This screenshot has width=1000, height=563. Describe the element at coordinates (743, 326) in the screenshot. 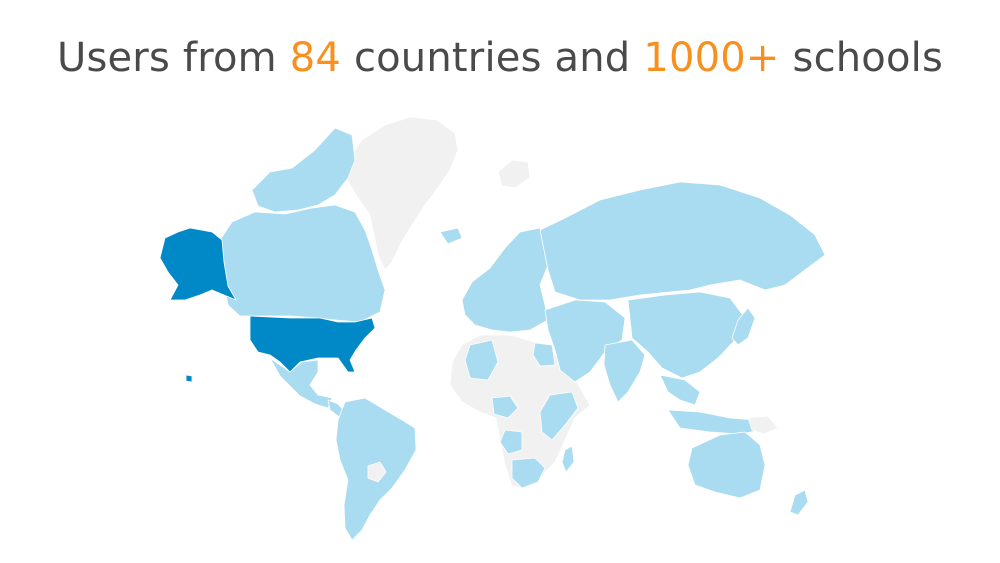

I see `region-japan` at that location.